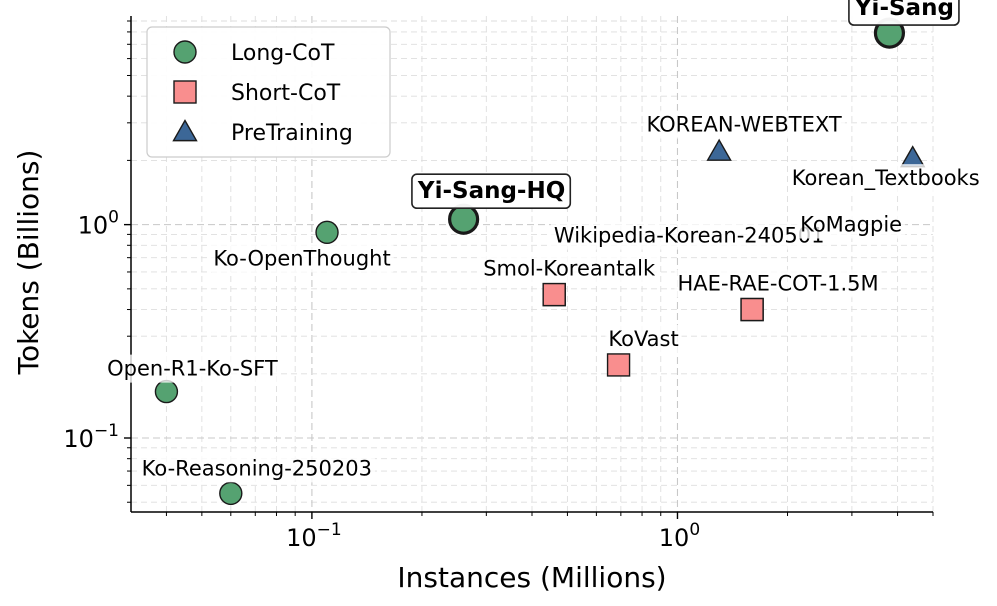 The height and width of the screenshot is (606, 997). I want to click on legend-label-long-cot: Long-CoT, so click(283, 53).